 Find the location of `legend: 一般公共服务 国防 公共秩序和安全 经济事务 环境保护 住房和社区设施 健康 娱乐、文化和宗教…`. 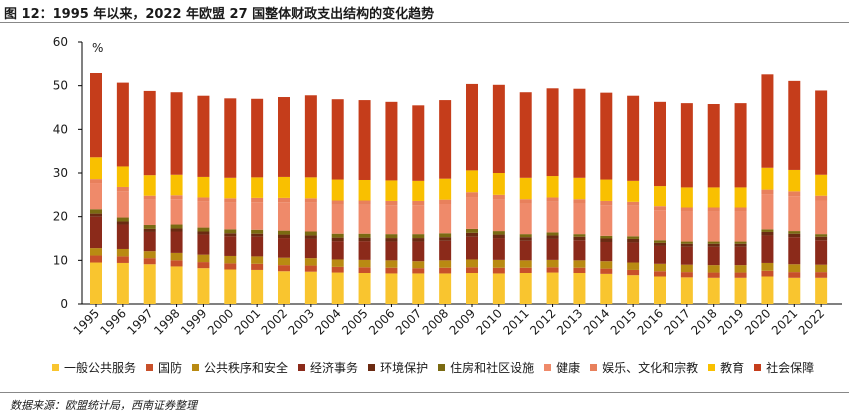

legend: 一般公共服务 国防 公共秩序和安全 经济事务 环境保护 住房和社区设施 健康 娱乐、文化和宗教… is located at coordinates (450, 367).